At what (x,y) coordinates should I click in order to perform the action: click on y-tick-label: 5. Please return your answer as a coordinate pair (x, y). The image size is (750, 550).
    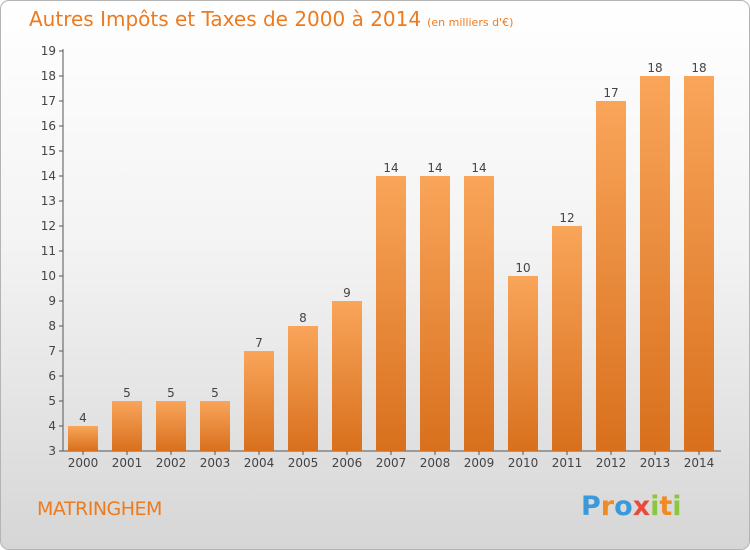
    Looking at the image, I should click on (52, 401).